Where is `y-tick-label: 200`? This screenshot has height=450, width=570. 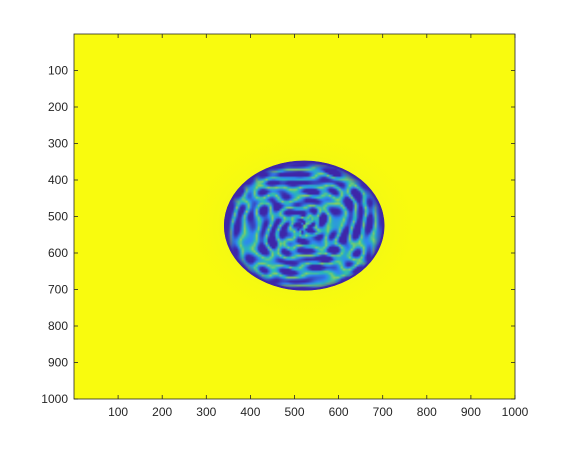
y-tick-label: 200 is located at coordinates (58, 107).